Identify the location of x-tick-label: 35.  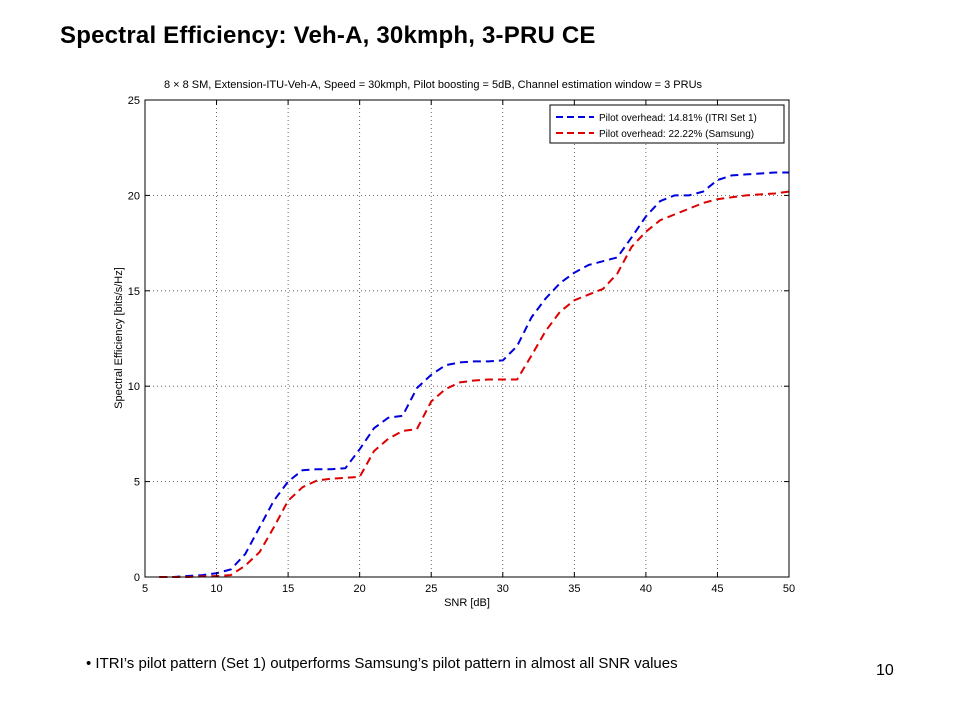
(574, 589).